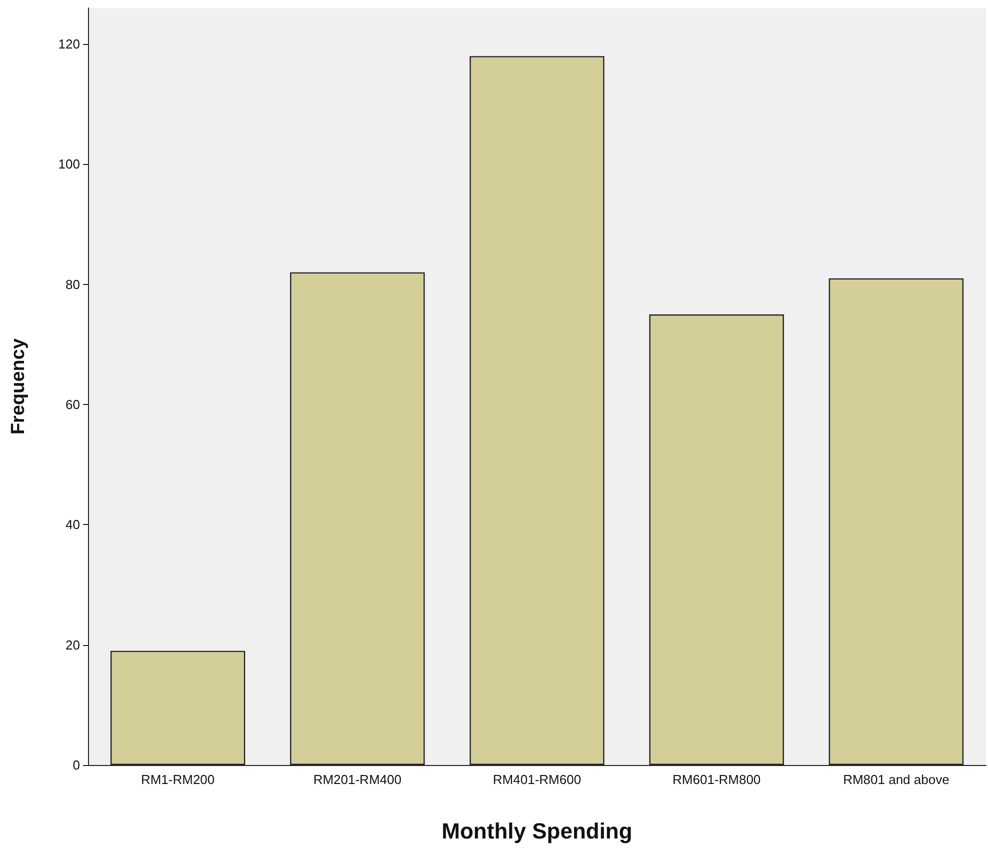 This screenshot has width=988, height=858. Describe the element at coordinates (76, 765) in the screenshot. I see `y-tick-label: 0` at that location.